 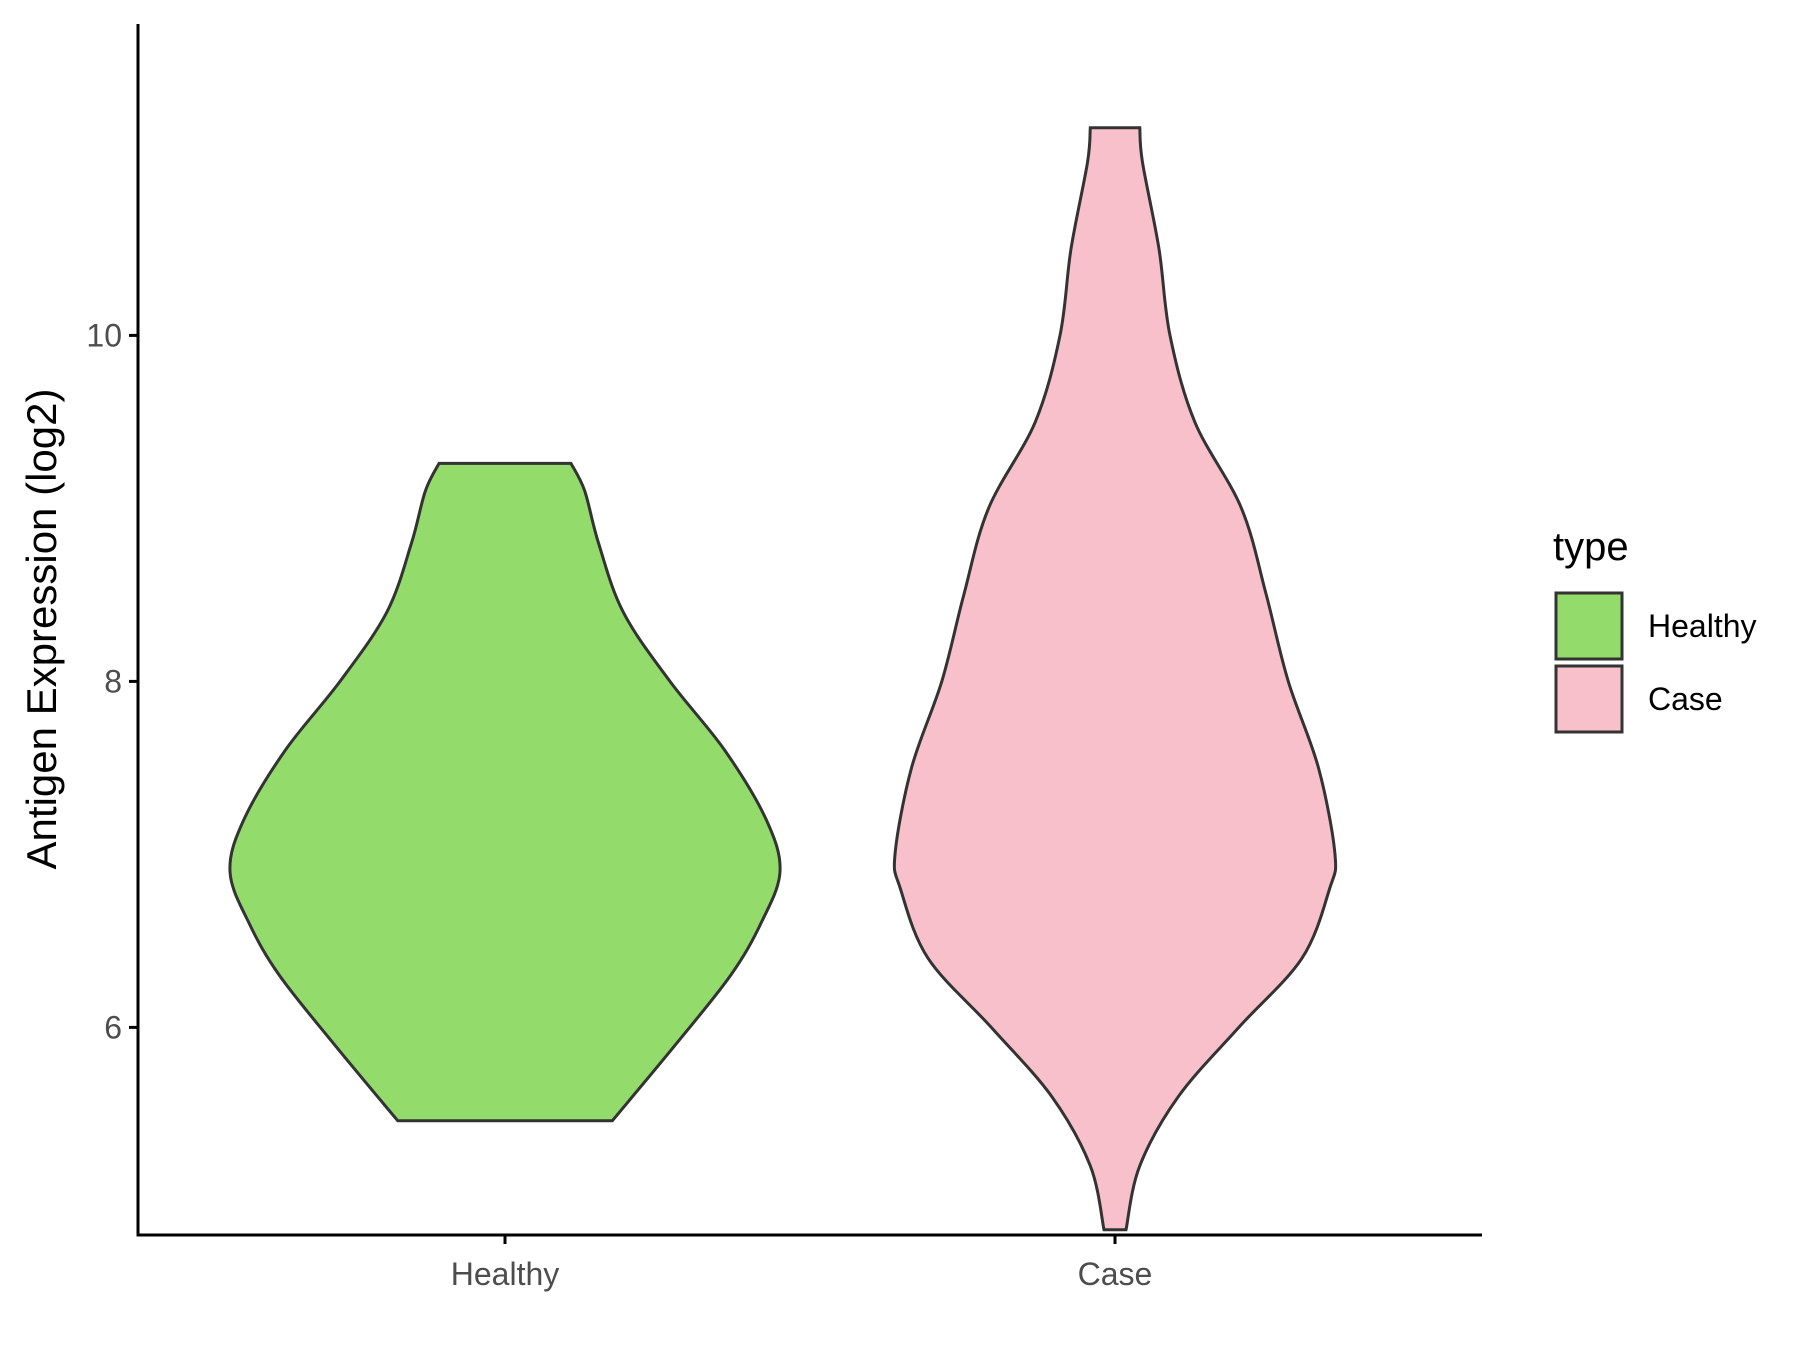 I want to click on y-axis-ticks: 6 8 10, so click(x=112, y=681).